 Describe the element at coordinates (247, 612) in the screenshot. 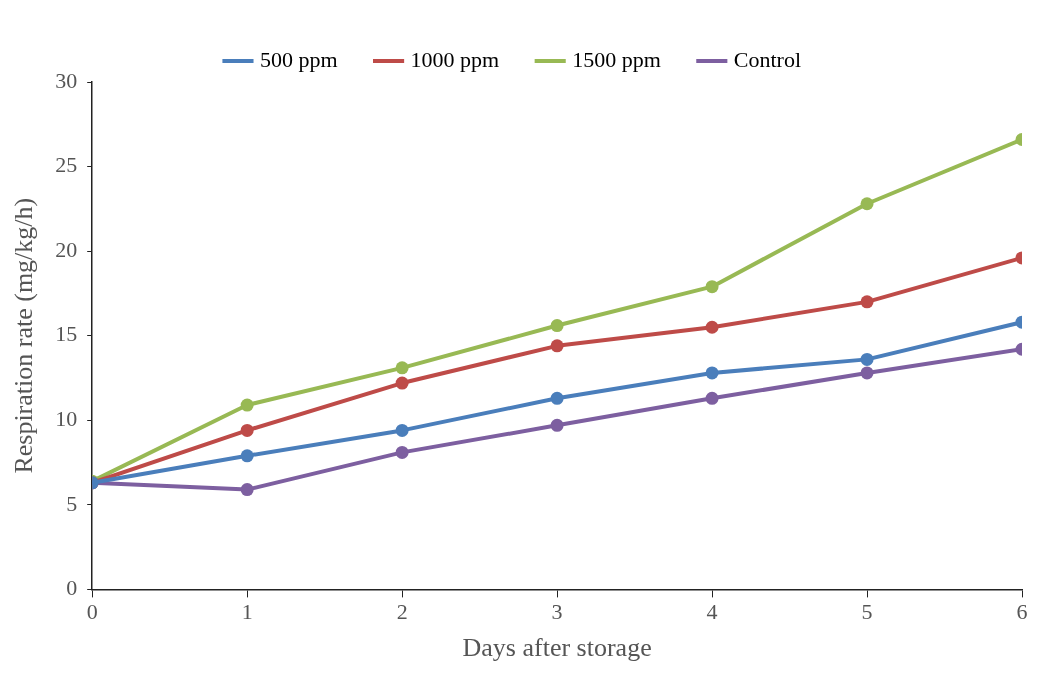

I see `x-tick-label: 1` at that location.